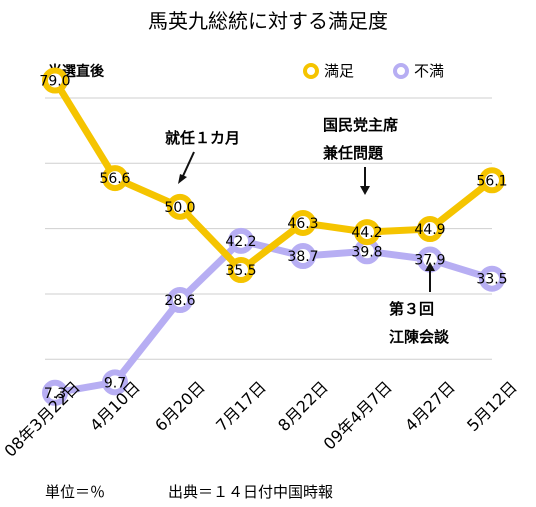 The image size is (536, 507). I want to click on source-note: 出典＝１４日付中国時報, so click(250, 492).